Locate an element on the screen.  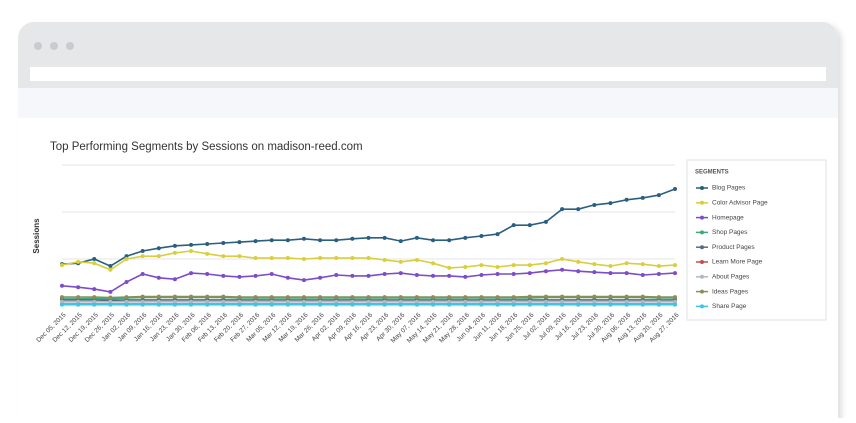
legend-label: Product Pages is located at coordinates (733, 247).